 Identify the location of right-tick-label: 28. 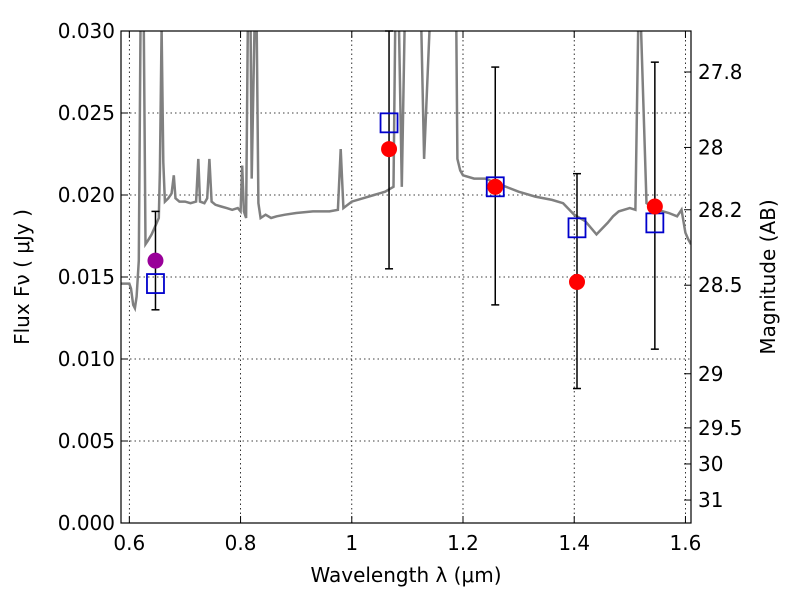
(710, 147).